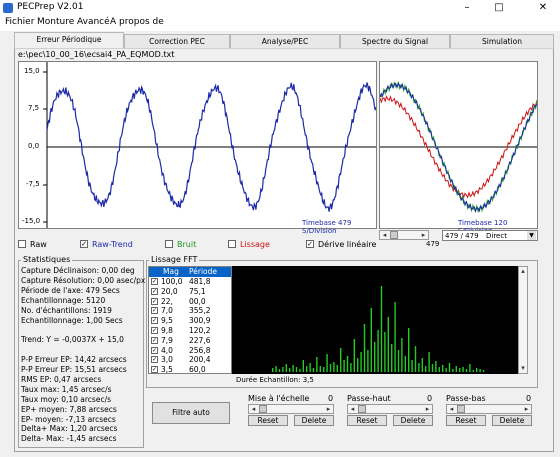 Image resolution: width=560 pixels, height=457 pixels. Describe the element at coordinates (174, 259) in the screenshot. I see `lissage-title: Lissage FFT` at that location.